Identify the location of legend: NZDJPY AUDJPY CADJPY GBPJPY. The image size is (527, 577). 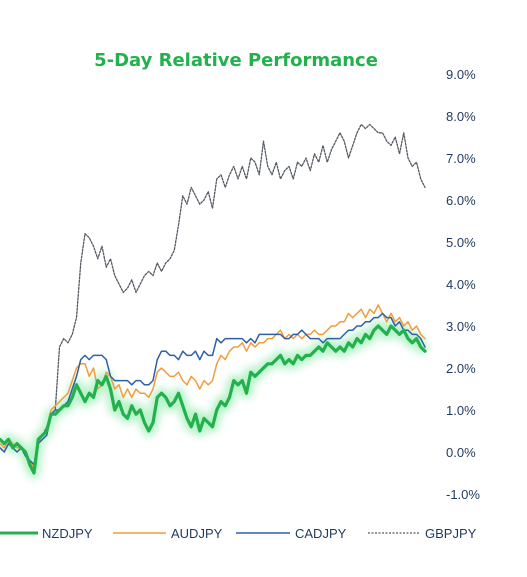
(238, 533).